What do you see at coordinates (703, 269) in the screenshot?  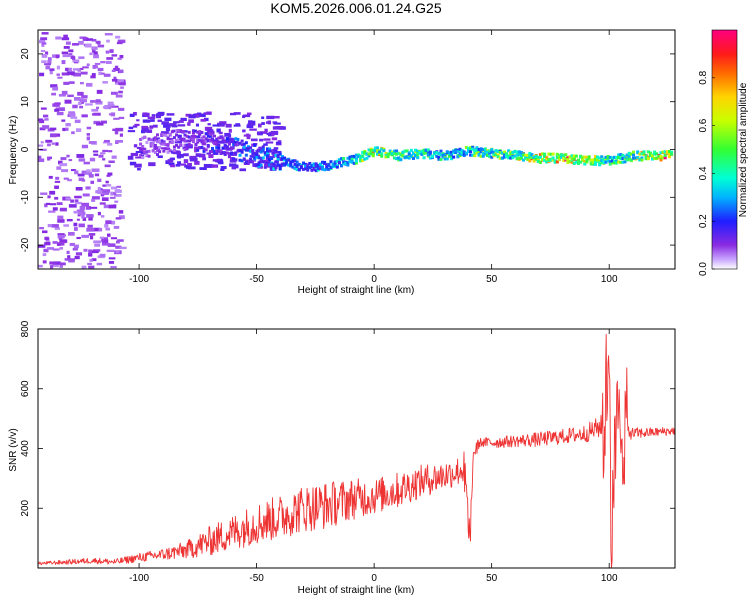 I see `colorbar-tick-label: 0.0` at bounding box center [703, 269].